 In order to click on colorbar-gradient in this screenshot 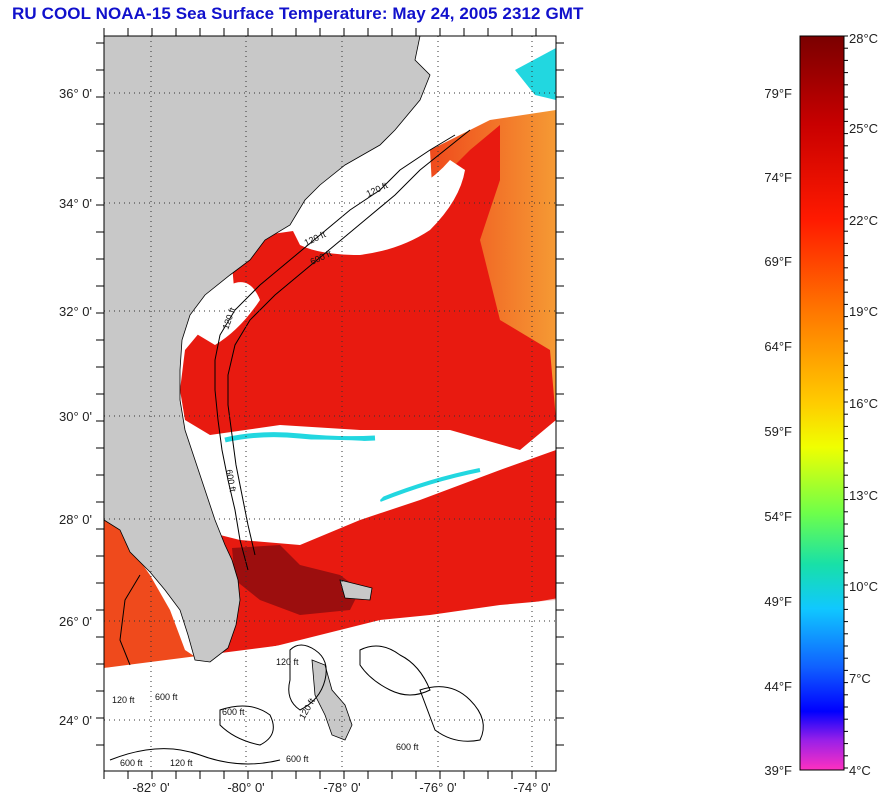, I will do `click(822, 403)`.